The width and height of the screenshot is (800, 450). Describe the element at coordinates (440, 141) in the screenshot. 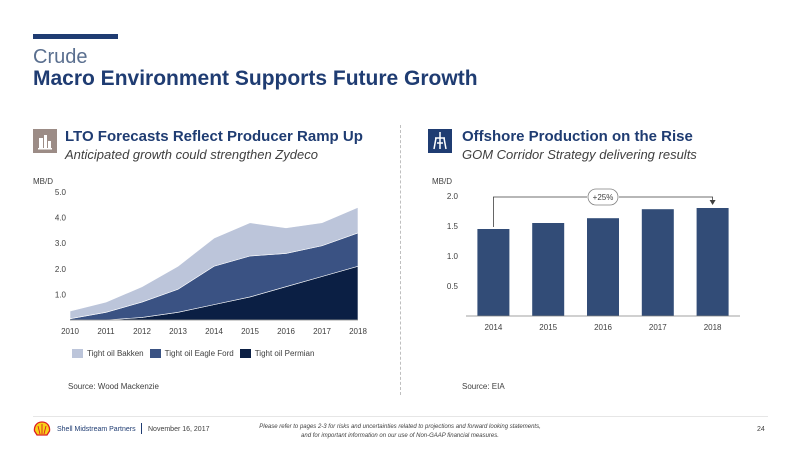

I see `offshore-platform-icon` at that location.